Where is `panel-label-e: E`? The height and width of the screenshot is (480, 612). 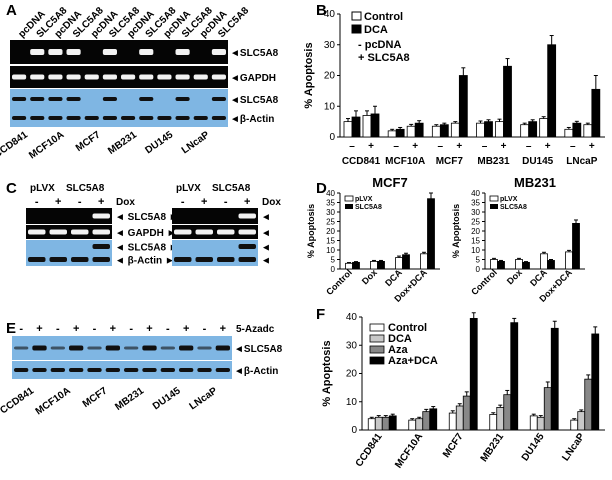 panel-label-e: E is located at coordinates (11, 328).